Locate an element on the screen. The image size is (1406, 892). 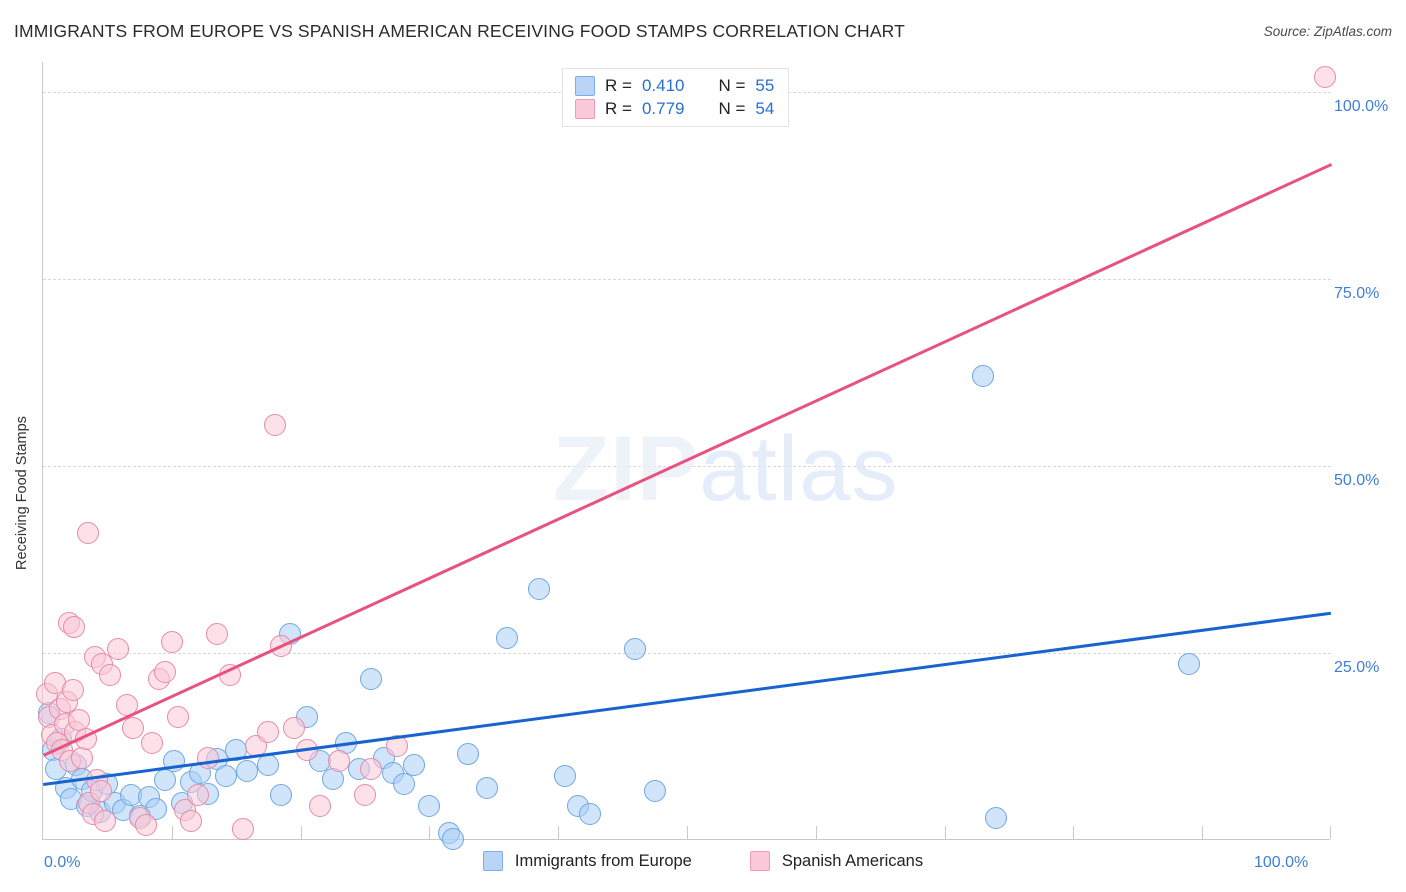
legend-item-immigrants-from-europe: Immigrants from Europe is located at coordinates (587, 861).